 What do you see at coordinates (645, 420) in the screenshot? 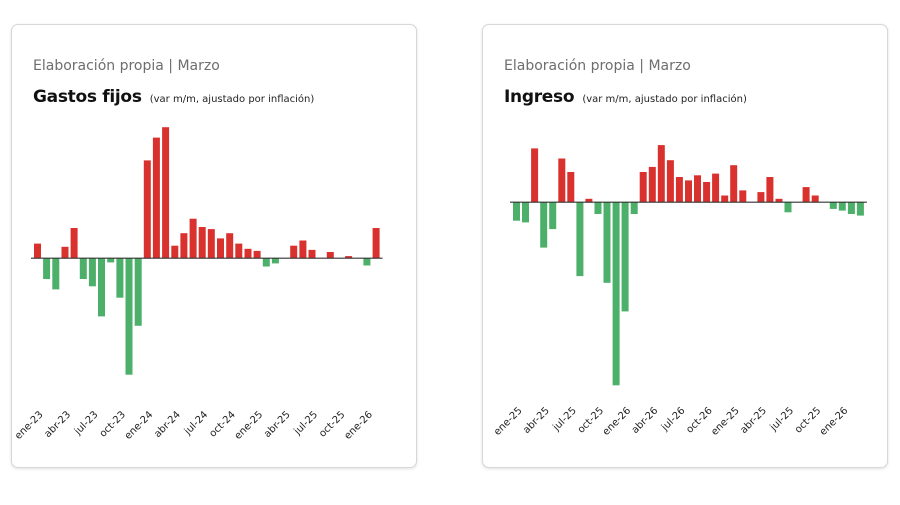
I see `x-tick-label: abr-26` at bounding box center [645, 420].